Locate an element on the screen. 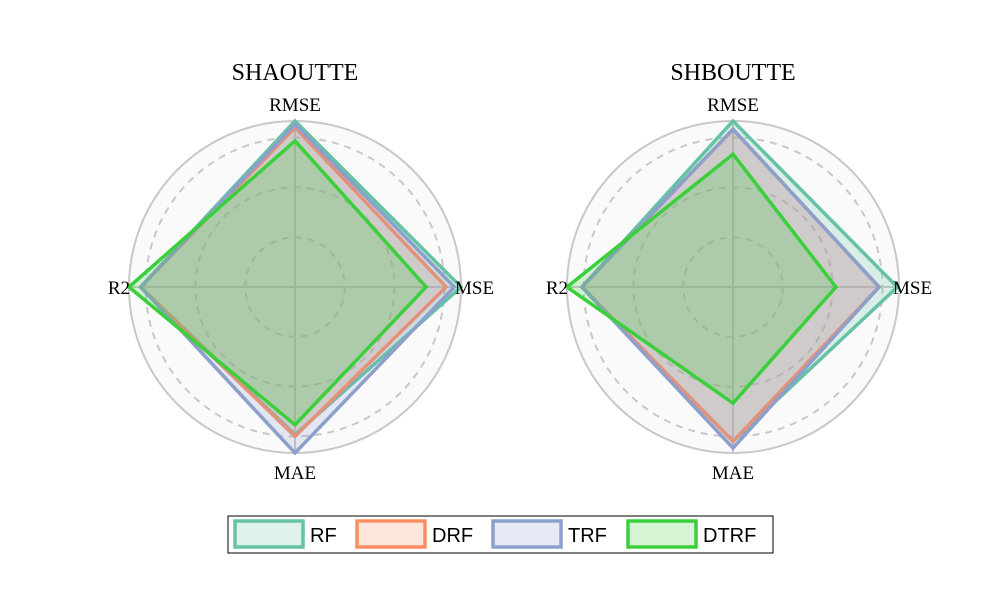 This screenshot has height=596, width=993. chart-title: SHBOUTTE is located at coordinates (732, 73).